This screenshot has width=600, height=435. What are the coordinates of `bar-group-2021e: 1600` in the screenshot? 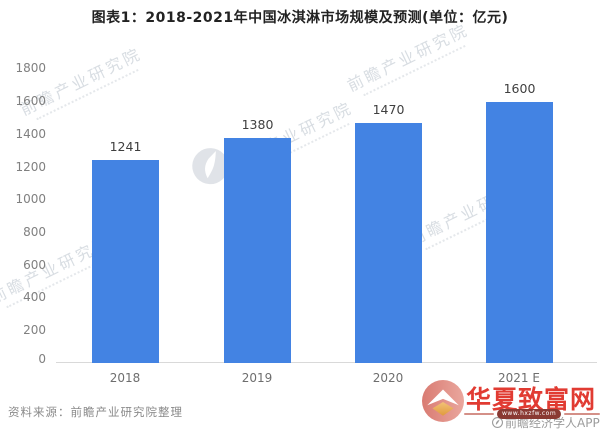 It's located at (519, 222).